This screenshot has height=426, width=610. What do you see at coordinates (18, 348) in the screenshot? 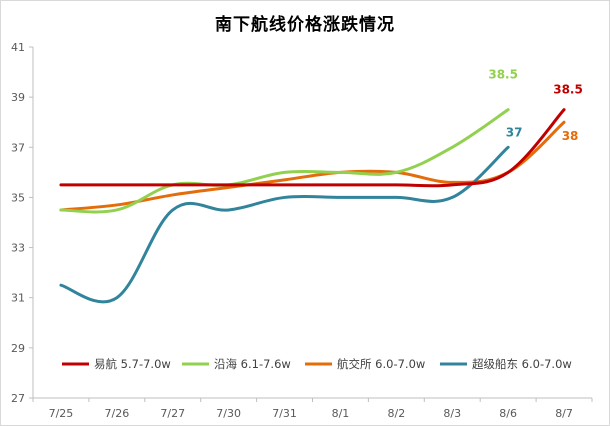
I see `y-tick-label: 29` at bounding box center [18, 348].